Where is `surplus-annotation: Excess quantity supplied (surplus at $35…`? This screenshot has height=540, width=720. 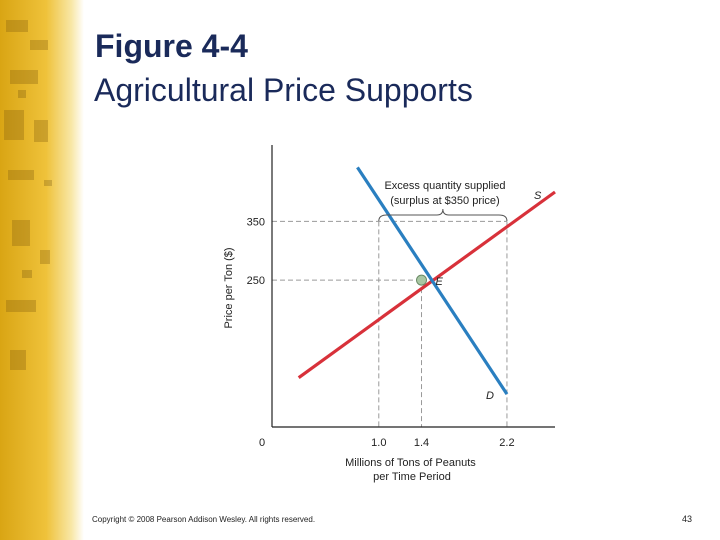 surplus-annotation: Excess quantity supplied (surplus at $35… is located at coordinates (443, 201).